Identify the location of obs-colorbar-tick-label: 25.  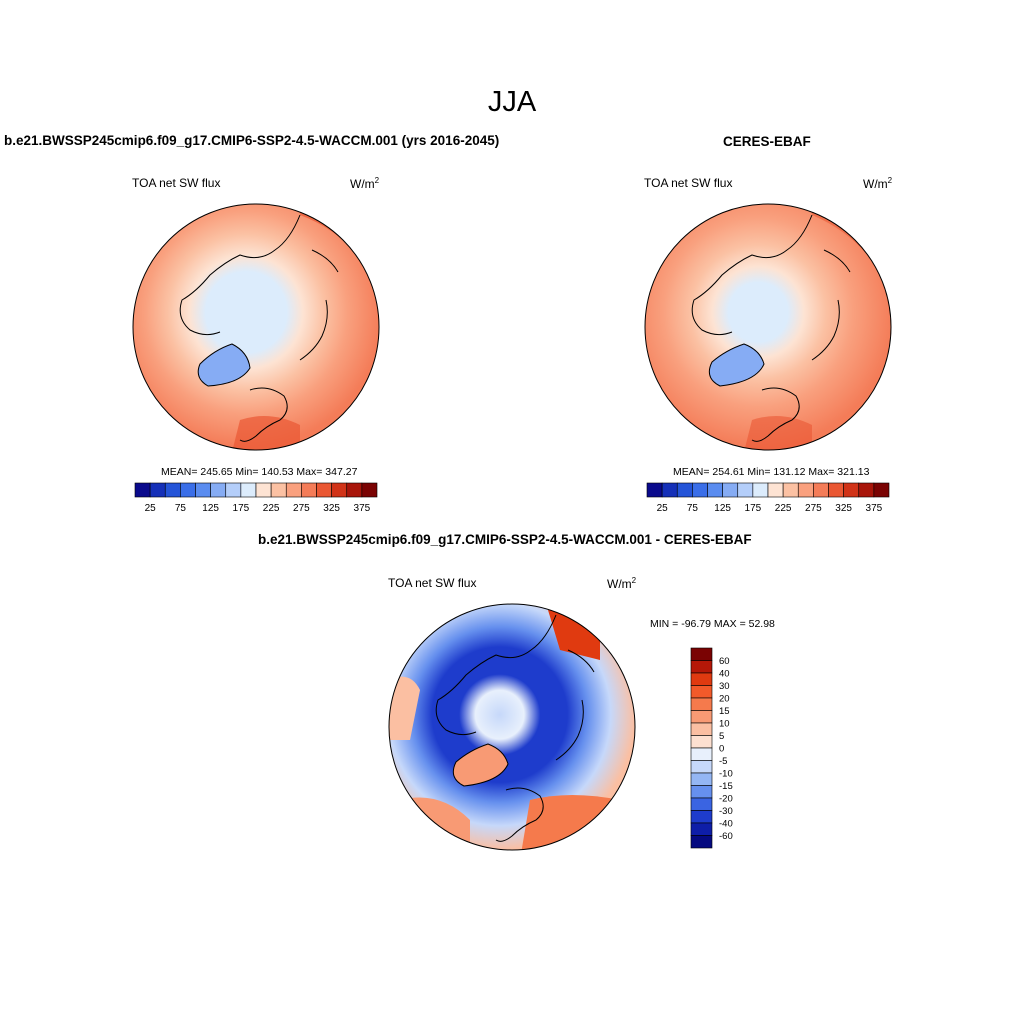
(663, 508).